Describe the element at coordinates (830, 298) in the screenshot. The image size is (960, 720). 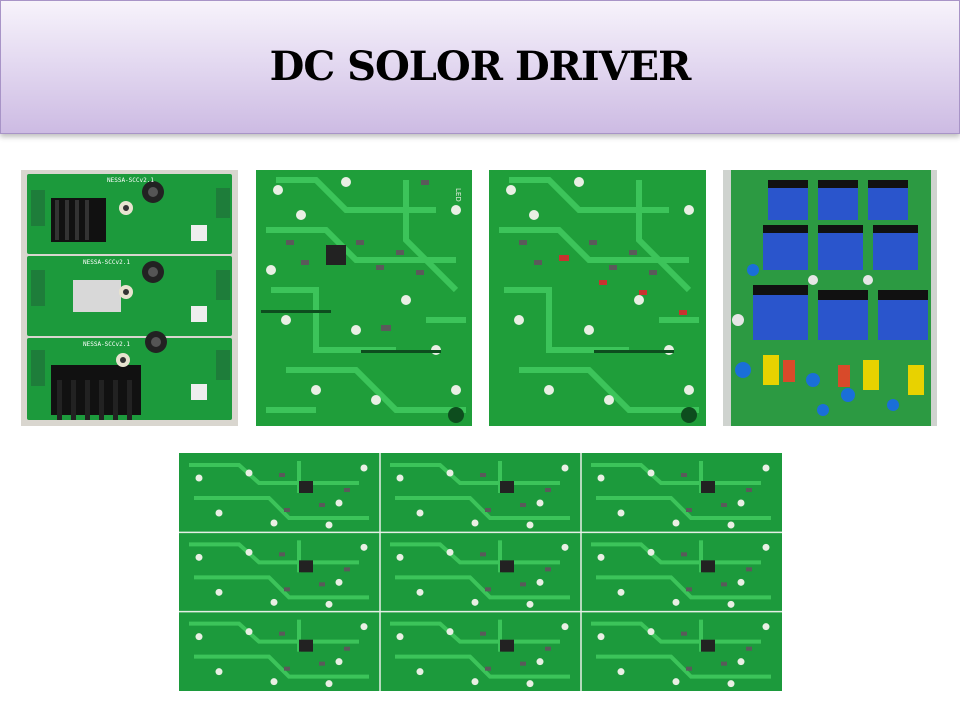
I see `transformer-boards-photo` at that location.